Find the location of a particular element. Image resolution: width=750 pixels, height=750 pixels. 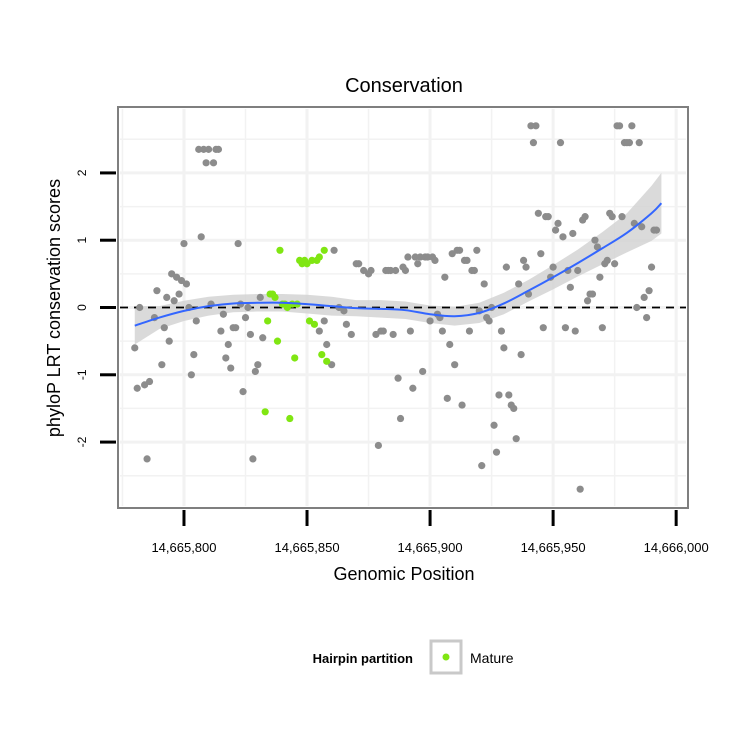

x-tick-label: 14,665,950 is located at coordinates (553, 547).